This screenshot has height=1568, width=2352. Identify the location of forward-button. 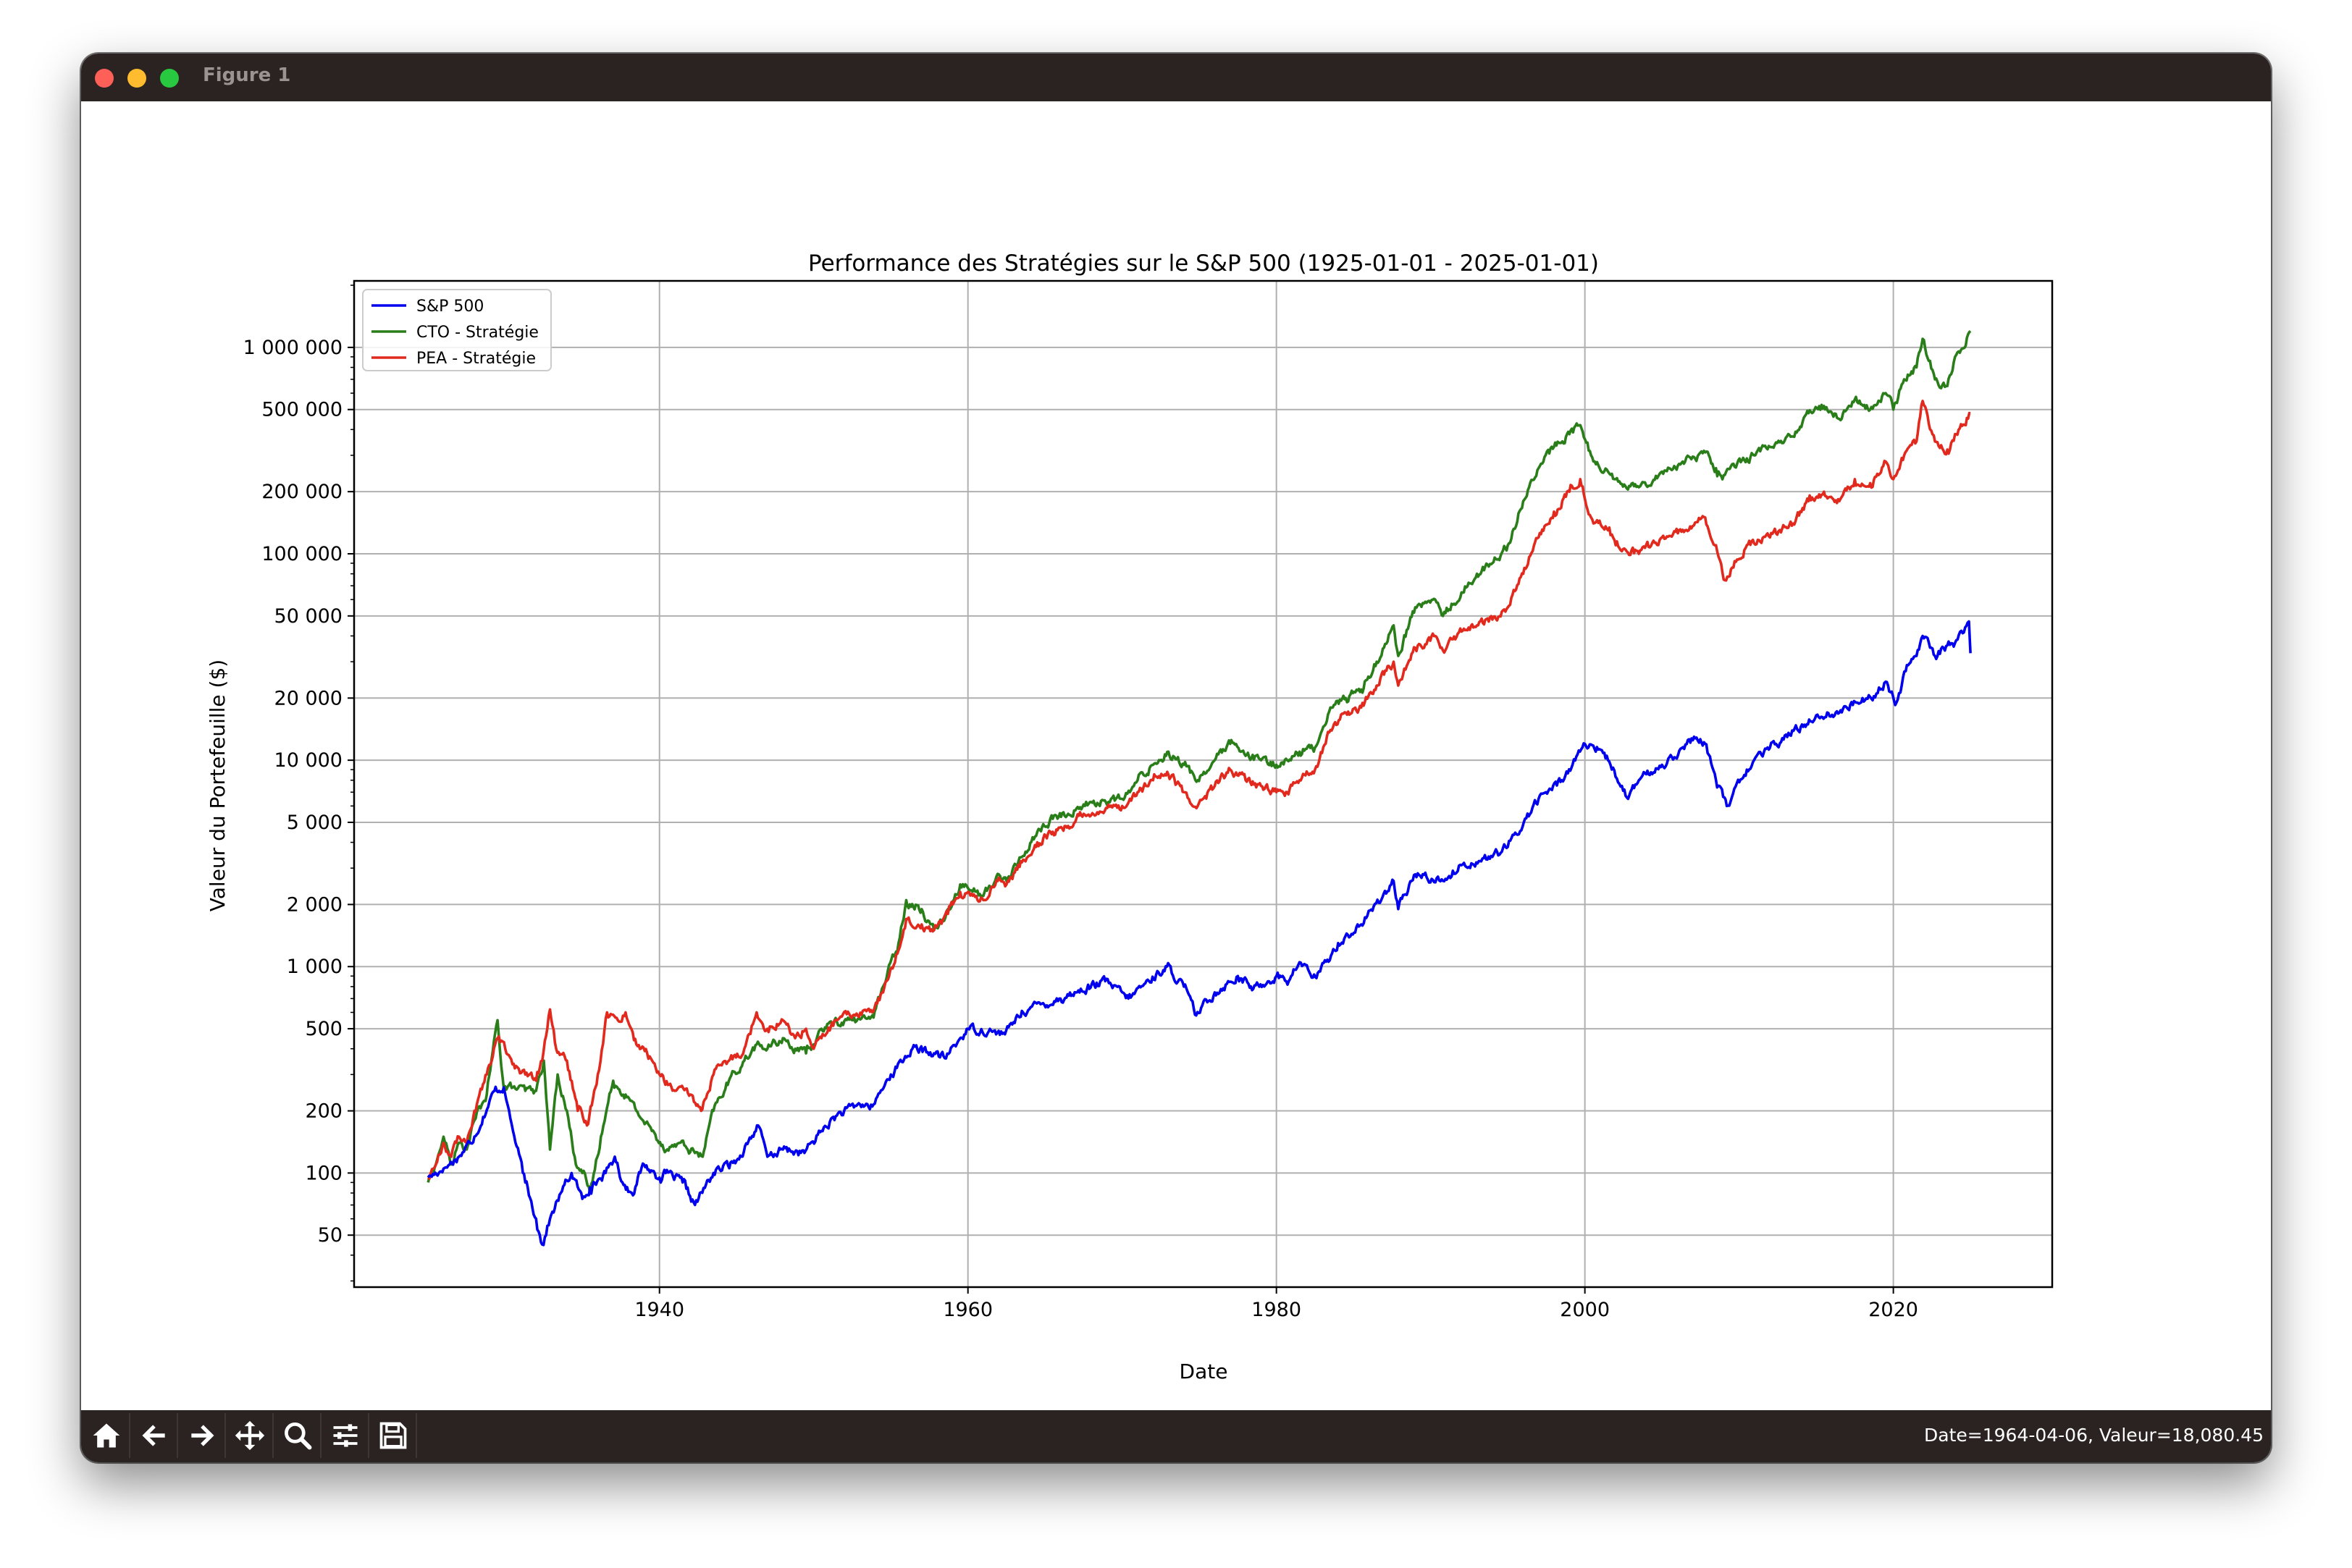
(203, 1435).